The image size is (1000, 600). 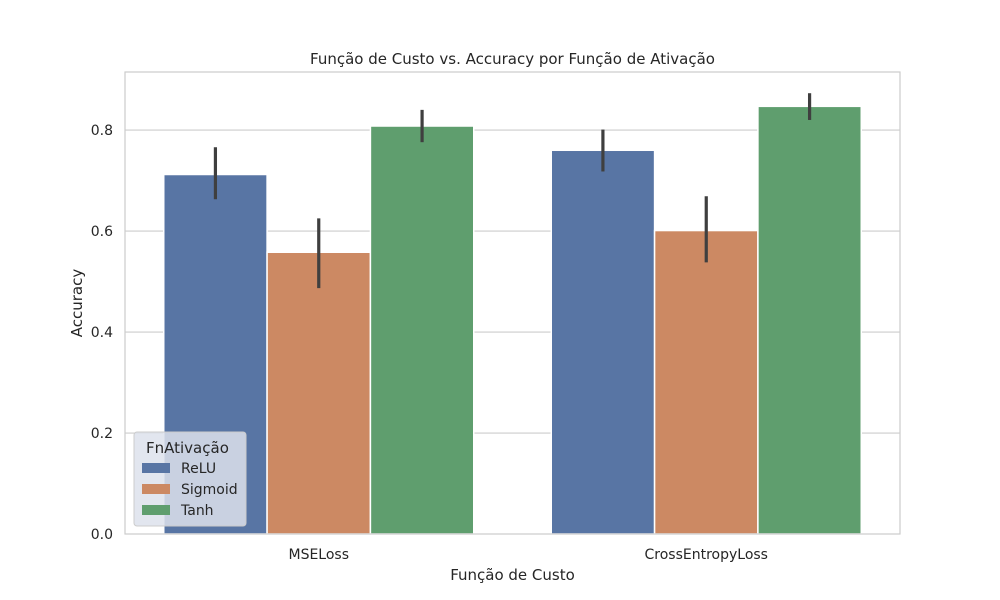 I want to click on legend-label-sigmoid: Sigmoid, so click(x=209, y=490).